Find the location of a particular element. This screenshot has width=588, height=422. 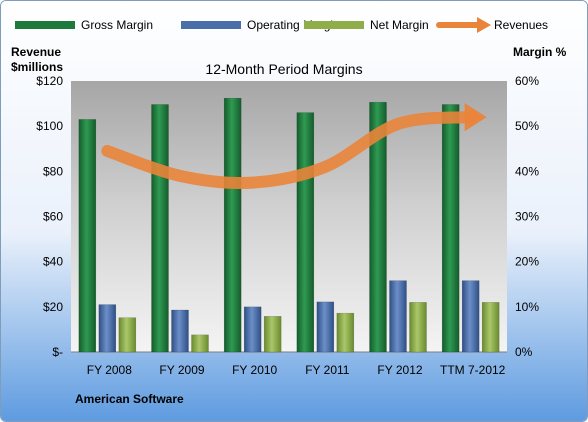

left-axis-title-line1: Revenue is located at coordinates (36, 52).